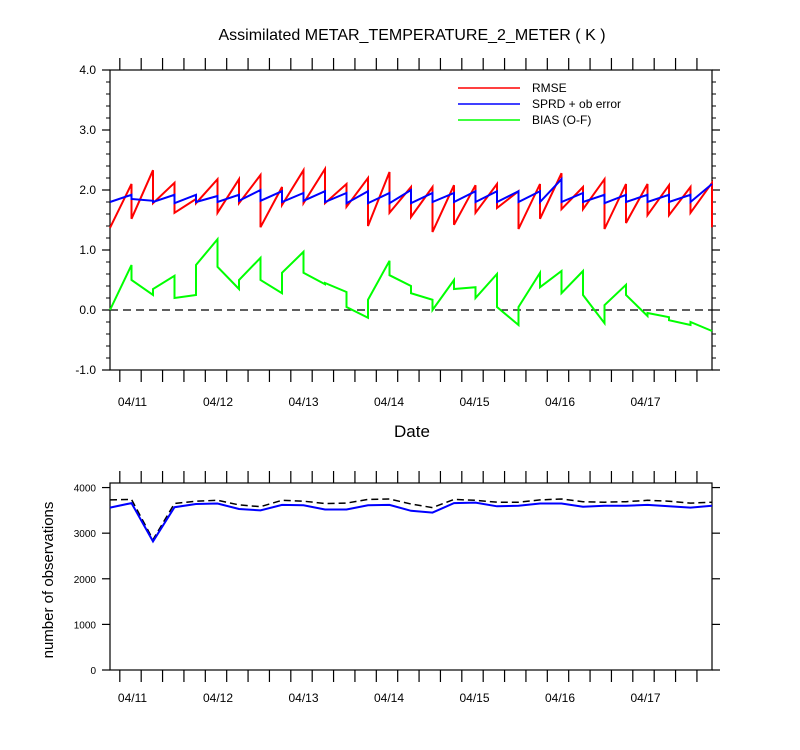 The image size is (800, 750). What do you see at coordinates (85, 370) in the screenshot?
I see `y-tick-label: -1.0` at bounding box center [85, 370].